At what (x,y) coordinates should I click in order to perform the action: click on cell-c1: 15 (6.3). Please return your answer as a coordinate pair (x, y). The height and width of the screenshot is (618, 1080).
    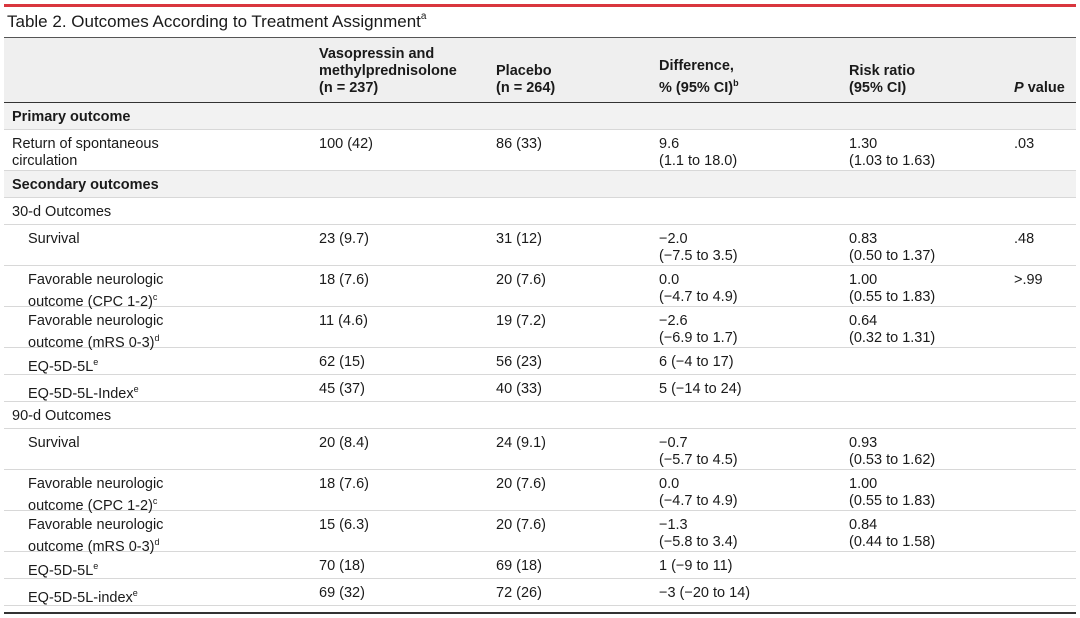
    Looking at the image, I should click on (344, 525).